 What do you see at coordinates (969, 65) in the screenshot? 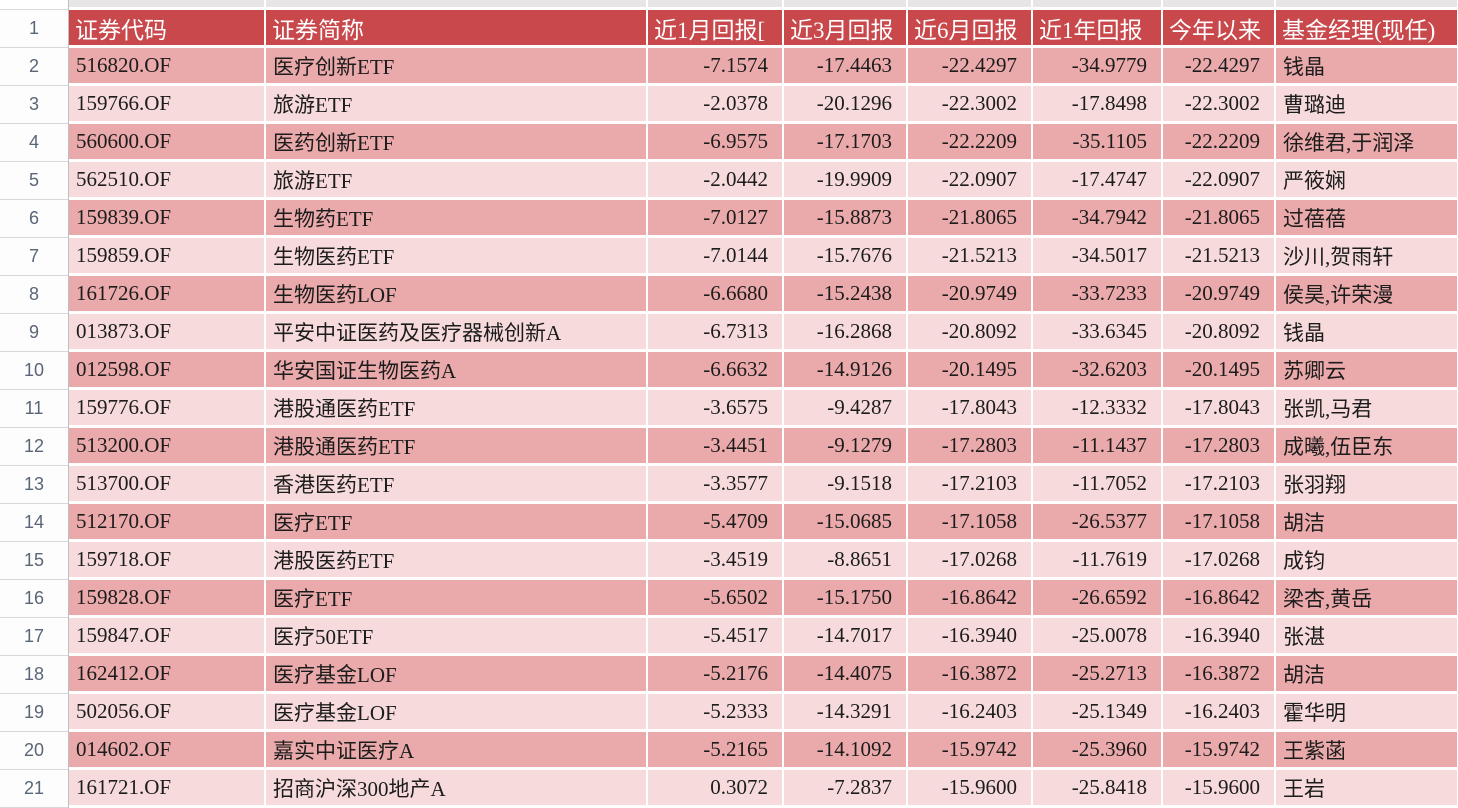
I see `cell-r6m: -22.4297` at bounding box center [969, 65].